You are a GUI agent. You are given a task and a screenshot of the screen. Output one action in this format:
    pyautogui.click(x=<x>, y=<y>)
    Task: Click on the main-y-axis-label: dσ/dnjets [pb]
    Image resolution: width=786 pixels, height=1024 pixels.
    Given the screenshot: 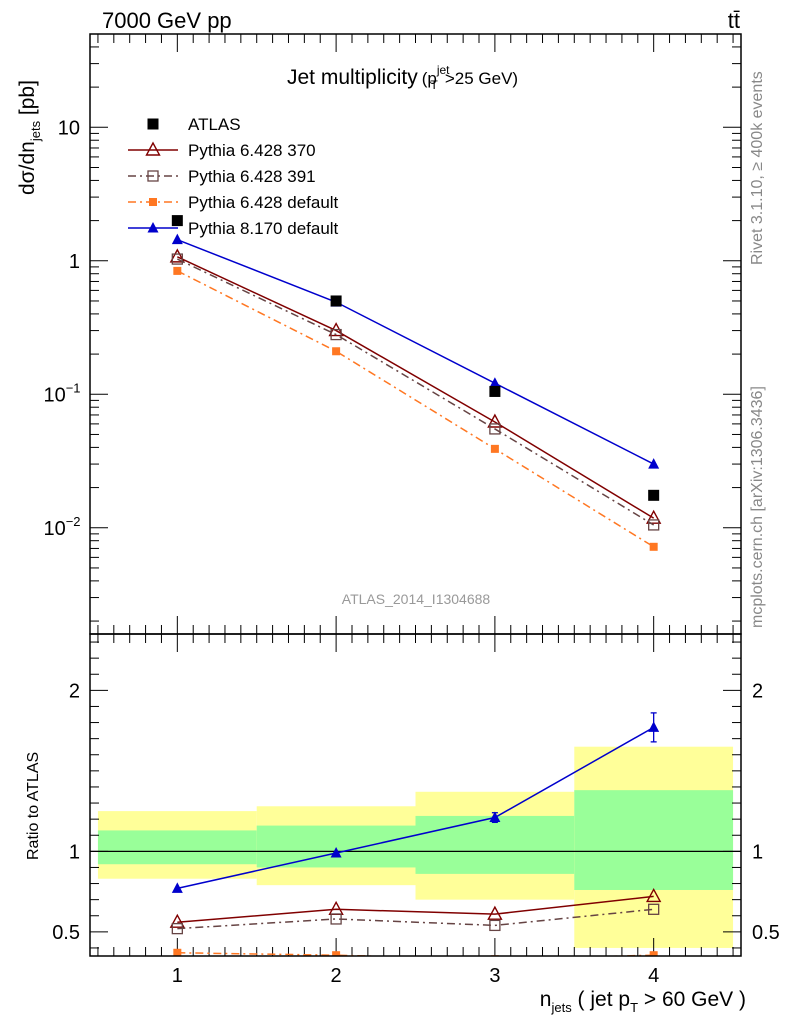 What is the action you would take?
    pyautogui.click(x=29, y=137)
    